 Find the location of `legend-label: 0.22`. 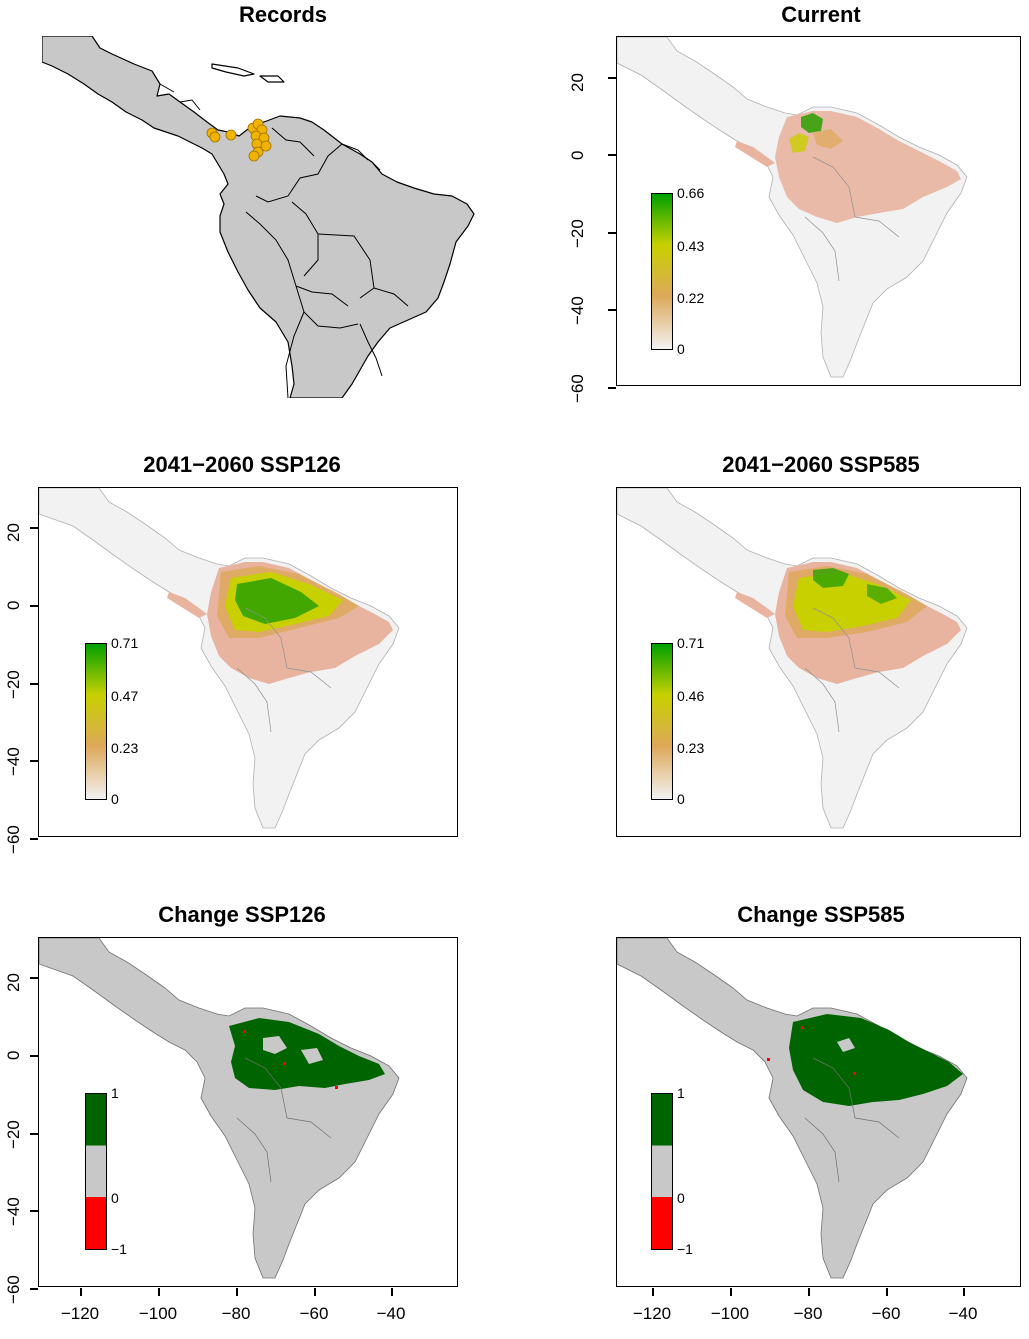

legend-label: 0.22 is located at coordinates (691, 298).